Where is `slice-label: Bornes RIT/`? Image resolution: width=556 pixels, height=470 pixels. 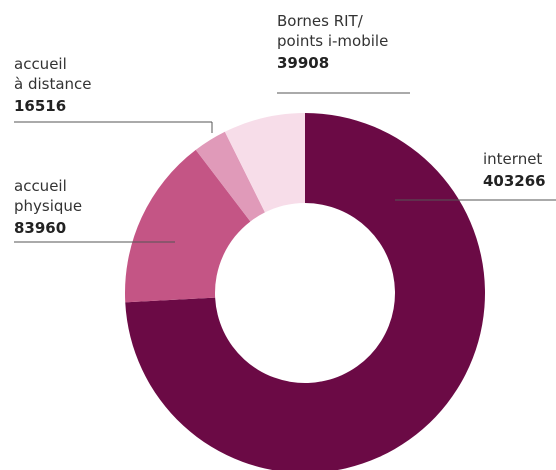 slice-label: Bornes RIT/ is located at coordinates (320, 21).